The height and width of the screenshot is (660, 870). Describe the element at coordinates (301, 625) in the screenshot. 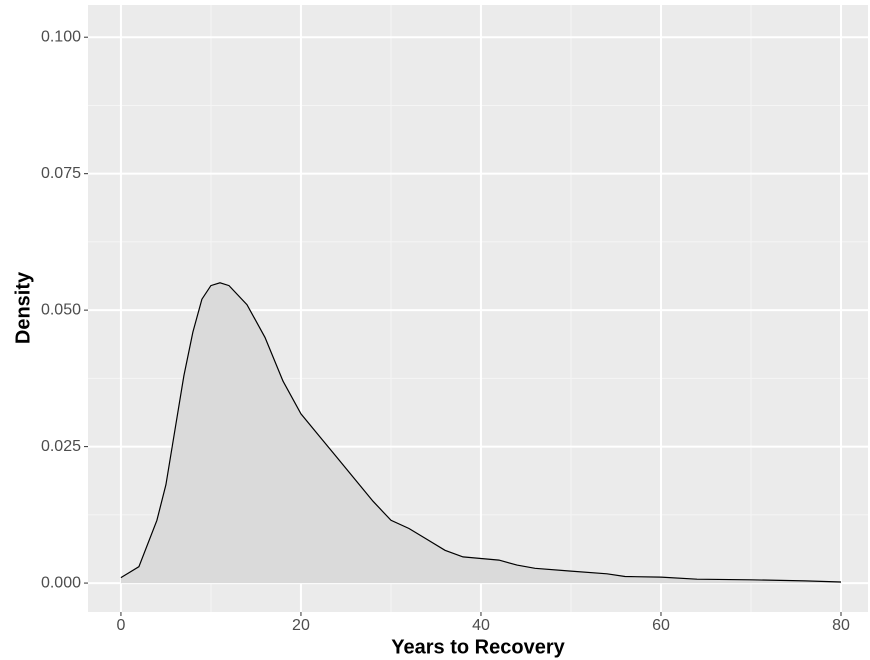

I see `x-tick-label: 20` at that location.